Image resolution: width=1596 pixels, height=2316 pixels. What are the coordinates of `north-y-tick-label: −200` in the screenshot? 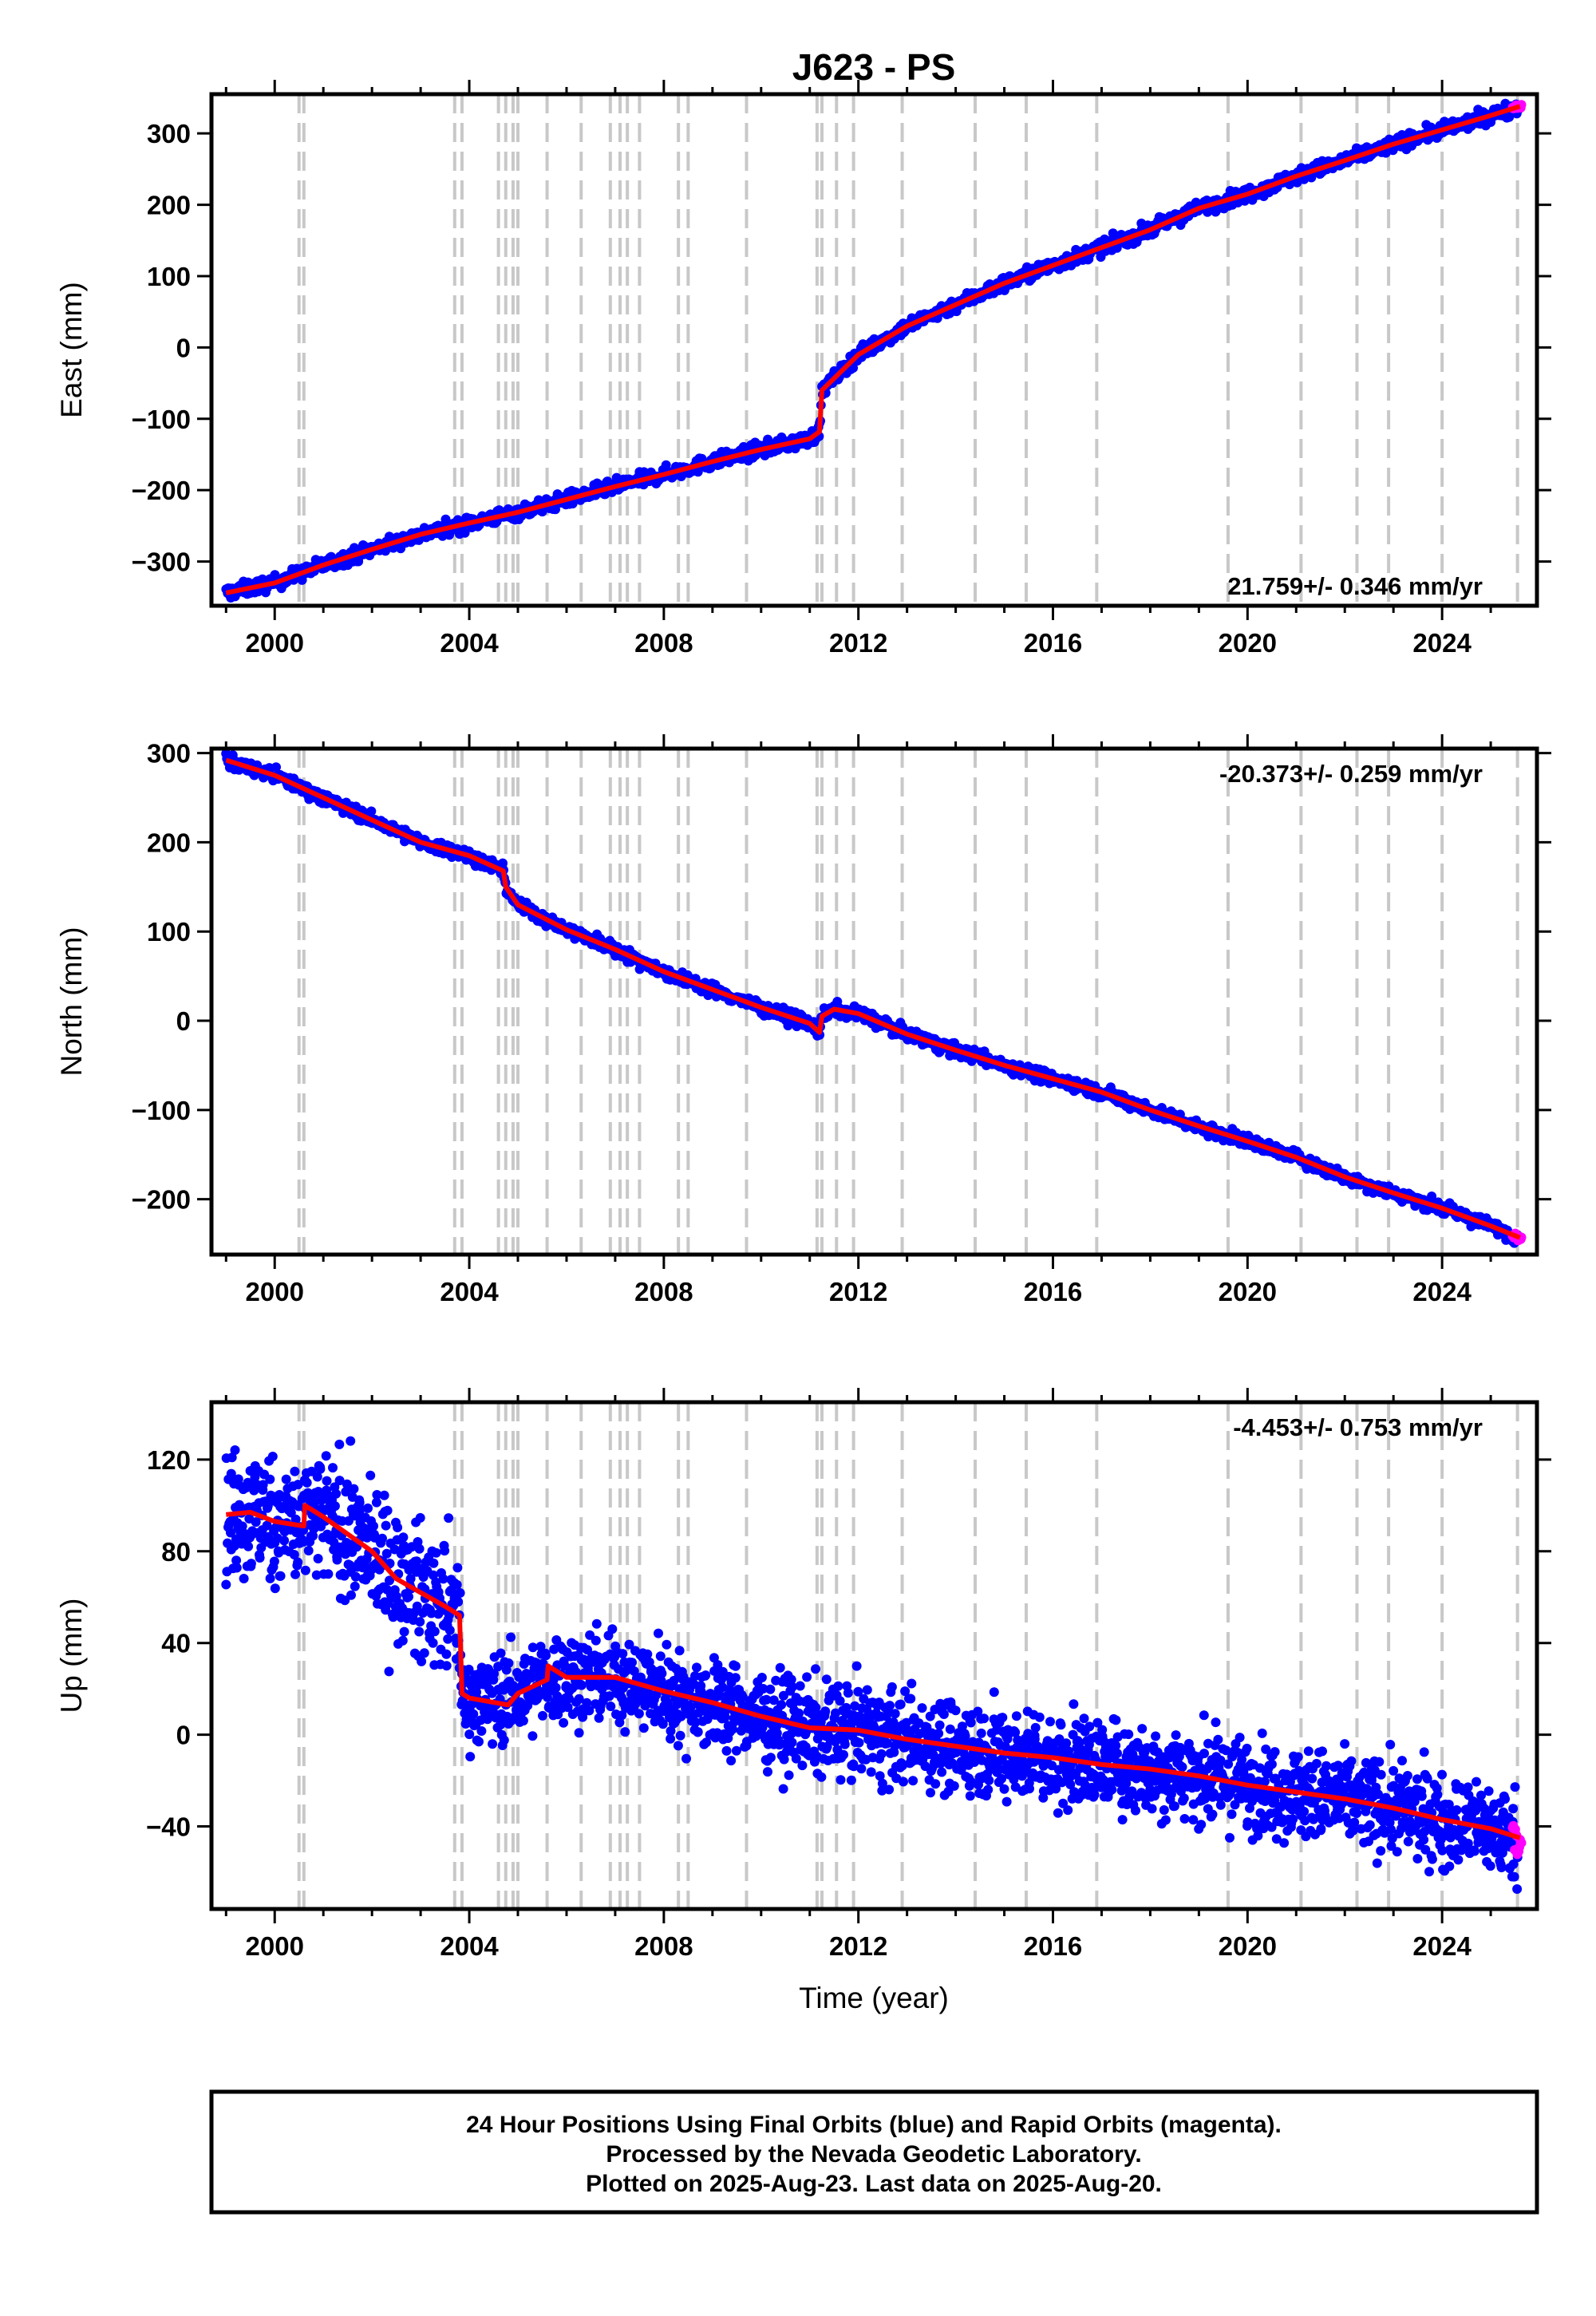 It's located at (161, 1200).